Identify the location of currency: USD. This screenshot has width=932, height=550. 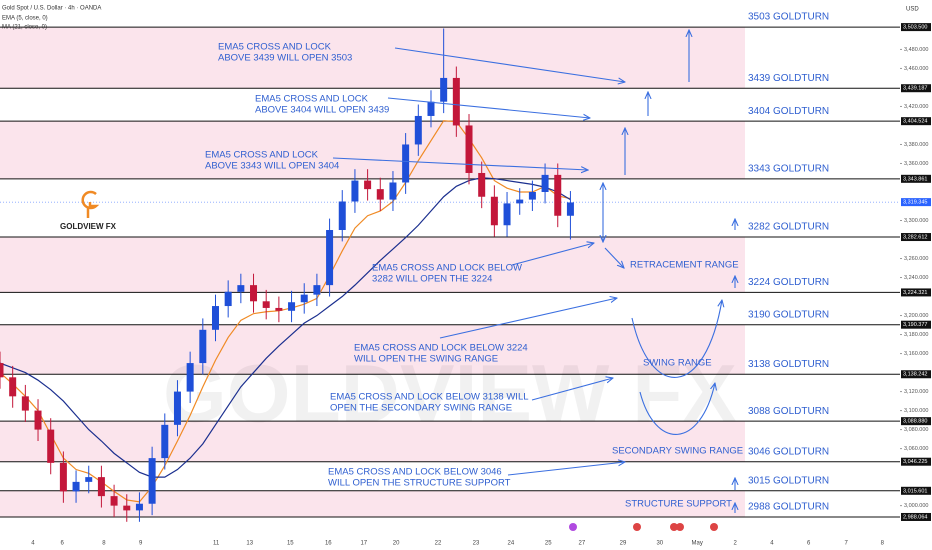
(912, 10).